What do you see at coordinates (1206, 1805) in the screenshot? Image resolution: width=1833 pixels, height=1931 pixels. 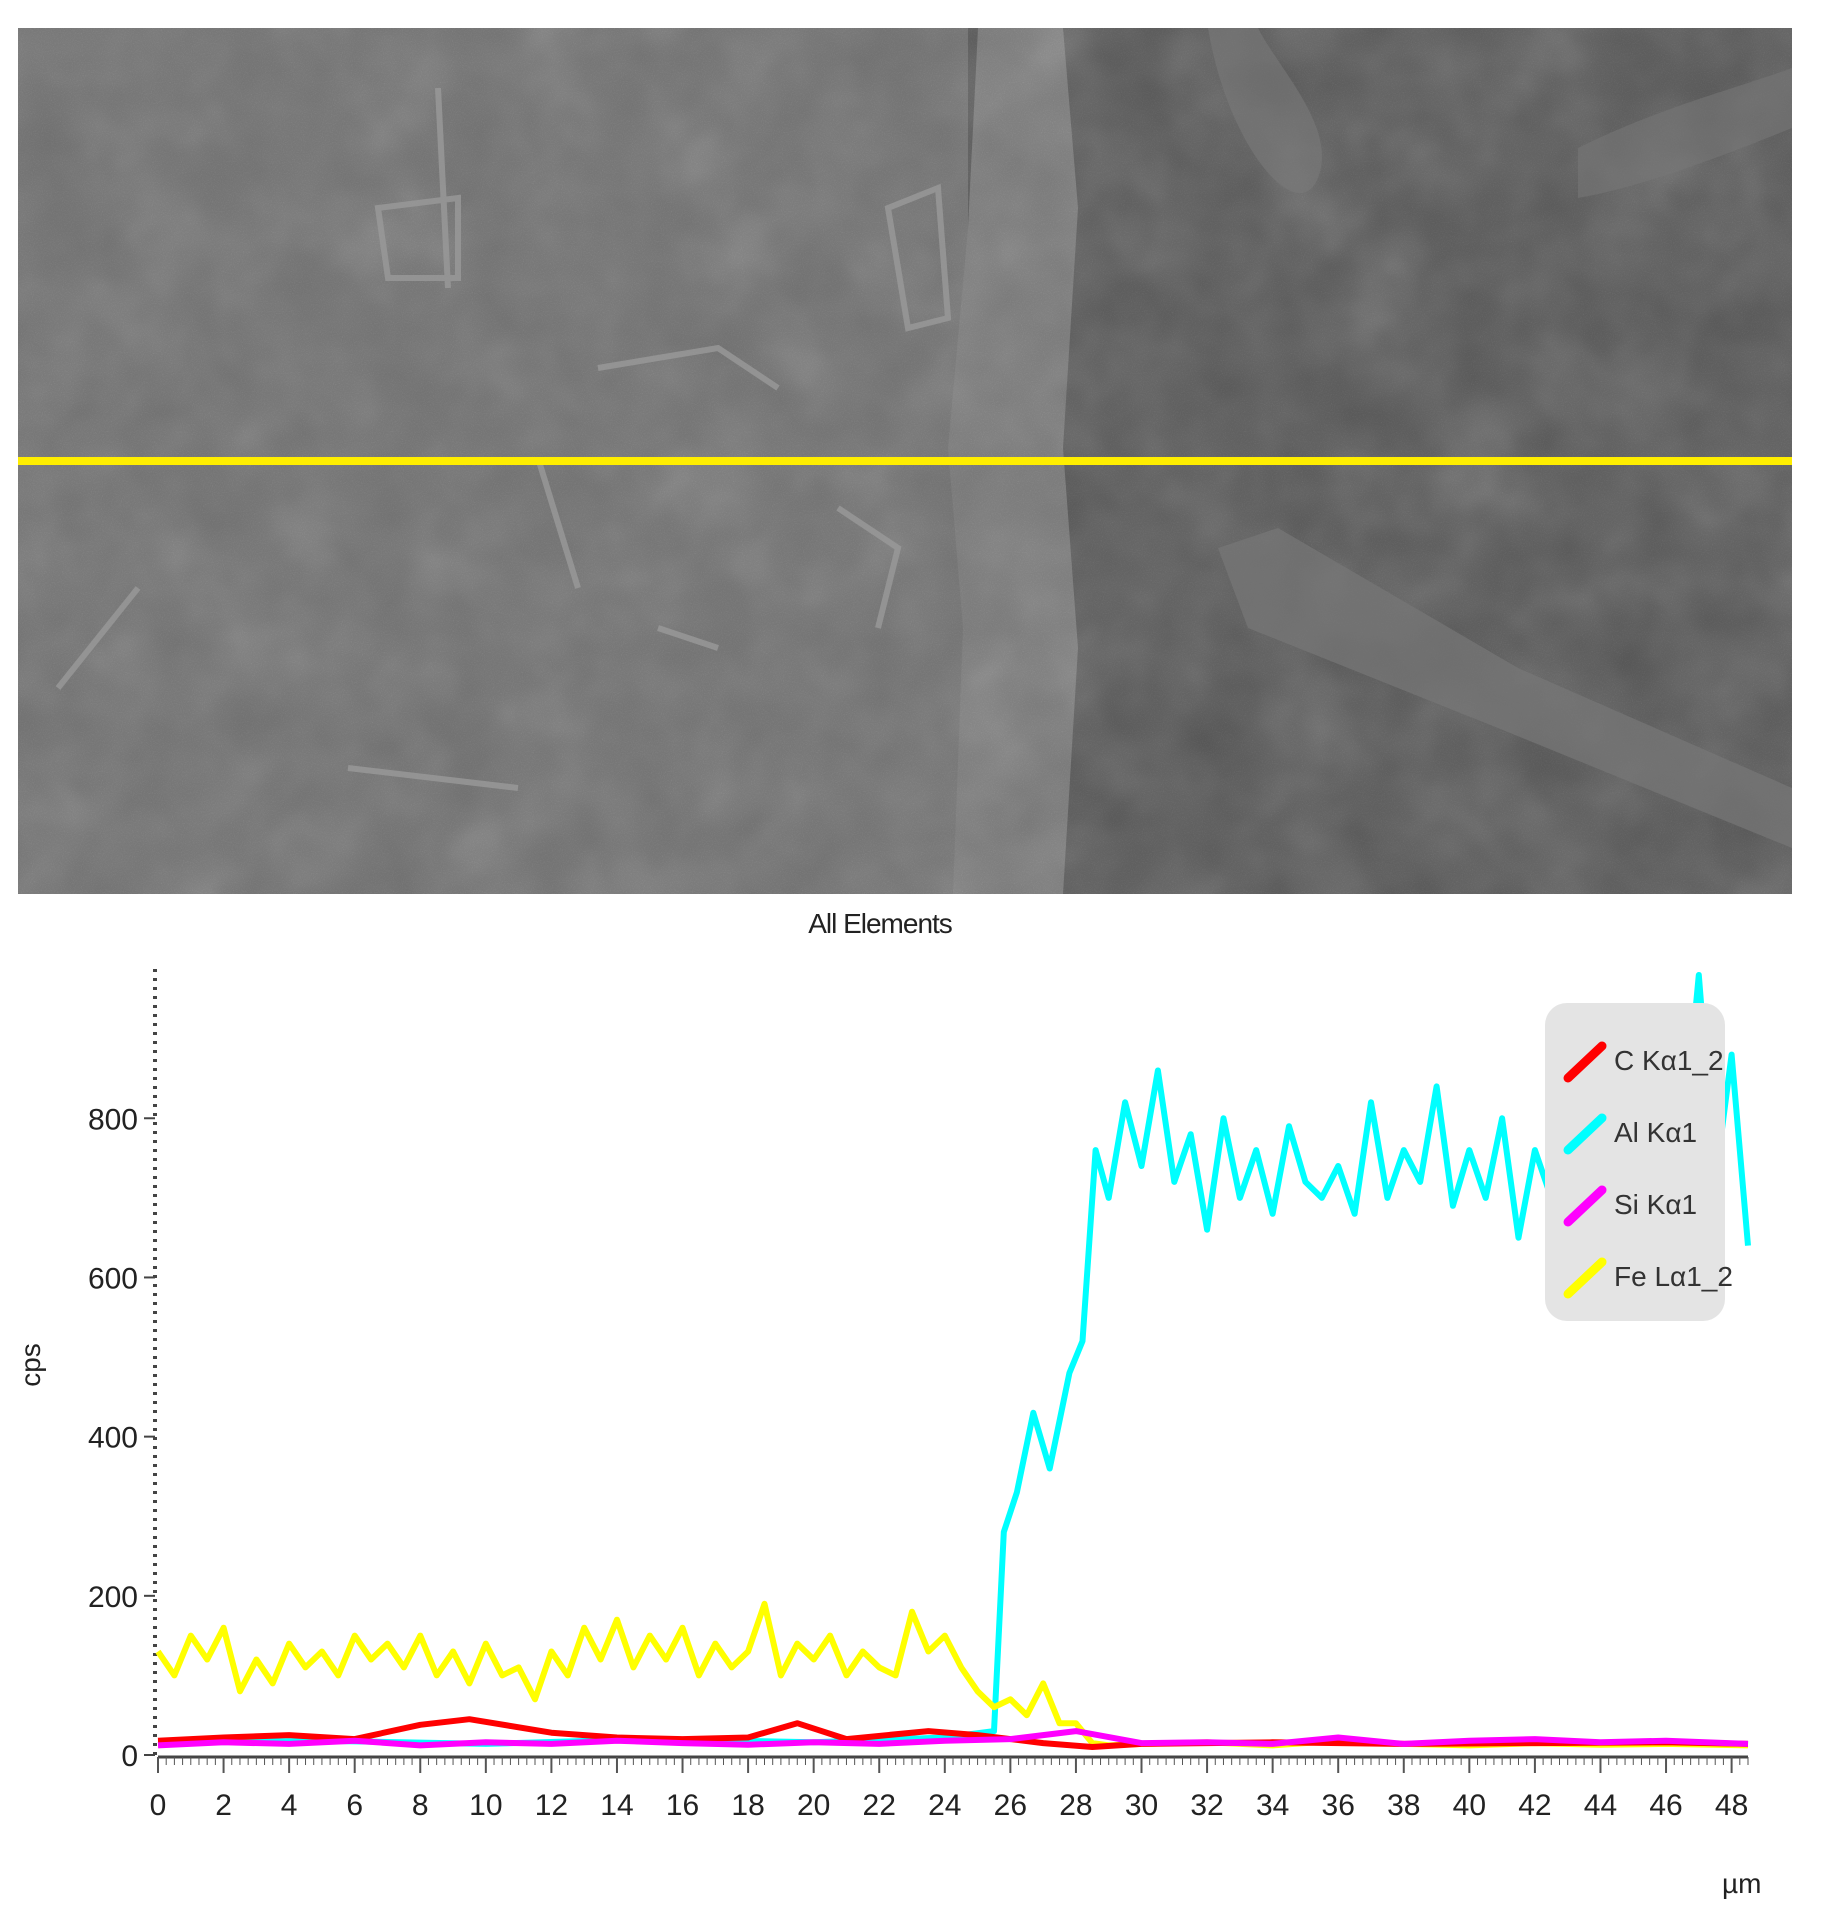 I see `x-tick-label: 32` at bounding box center [1206, 1805].